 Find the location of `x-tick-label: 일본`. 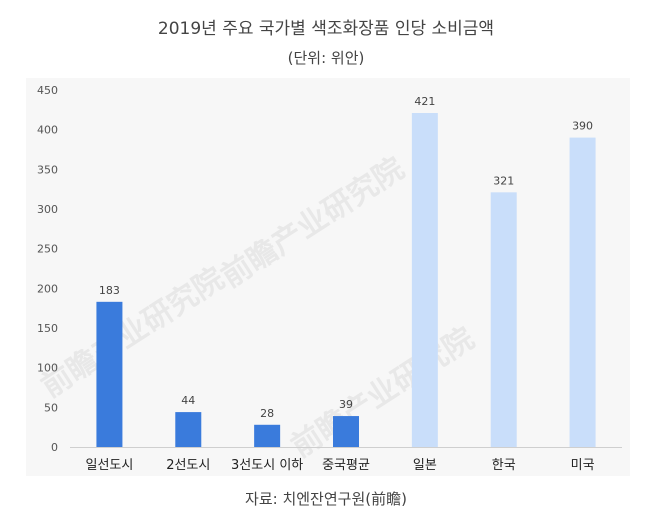

x-tick-label: 일본 is located at coordinates (425, 465).